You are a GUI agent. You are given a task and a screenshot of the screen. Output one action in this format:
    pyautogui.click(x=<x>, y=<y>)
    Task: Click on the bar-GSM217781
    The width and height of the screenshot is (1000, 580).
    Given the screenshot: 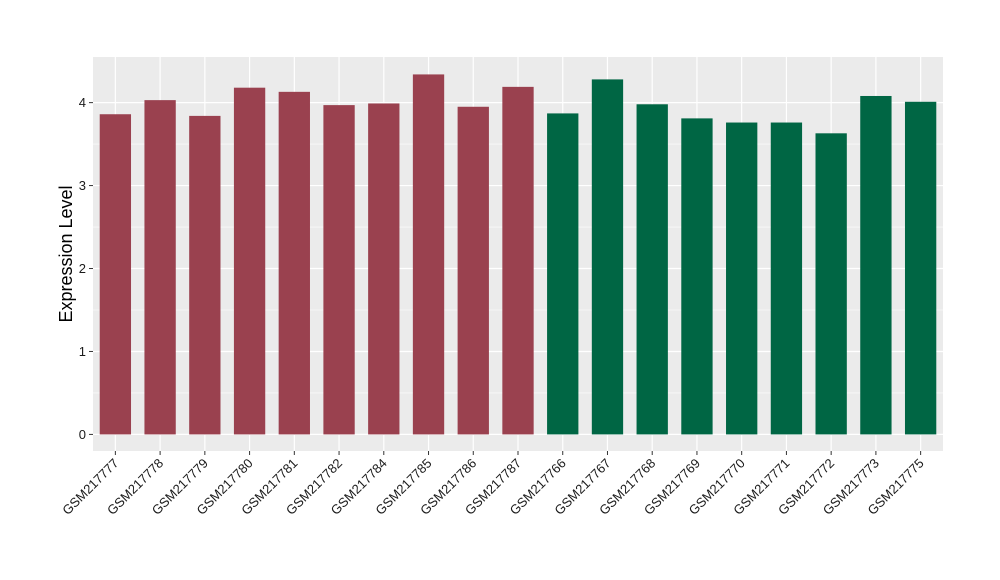 What is the action you would take?
    pyautogui.click(x=294, y=263)
    